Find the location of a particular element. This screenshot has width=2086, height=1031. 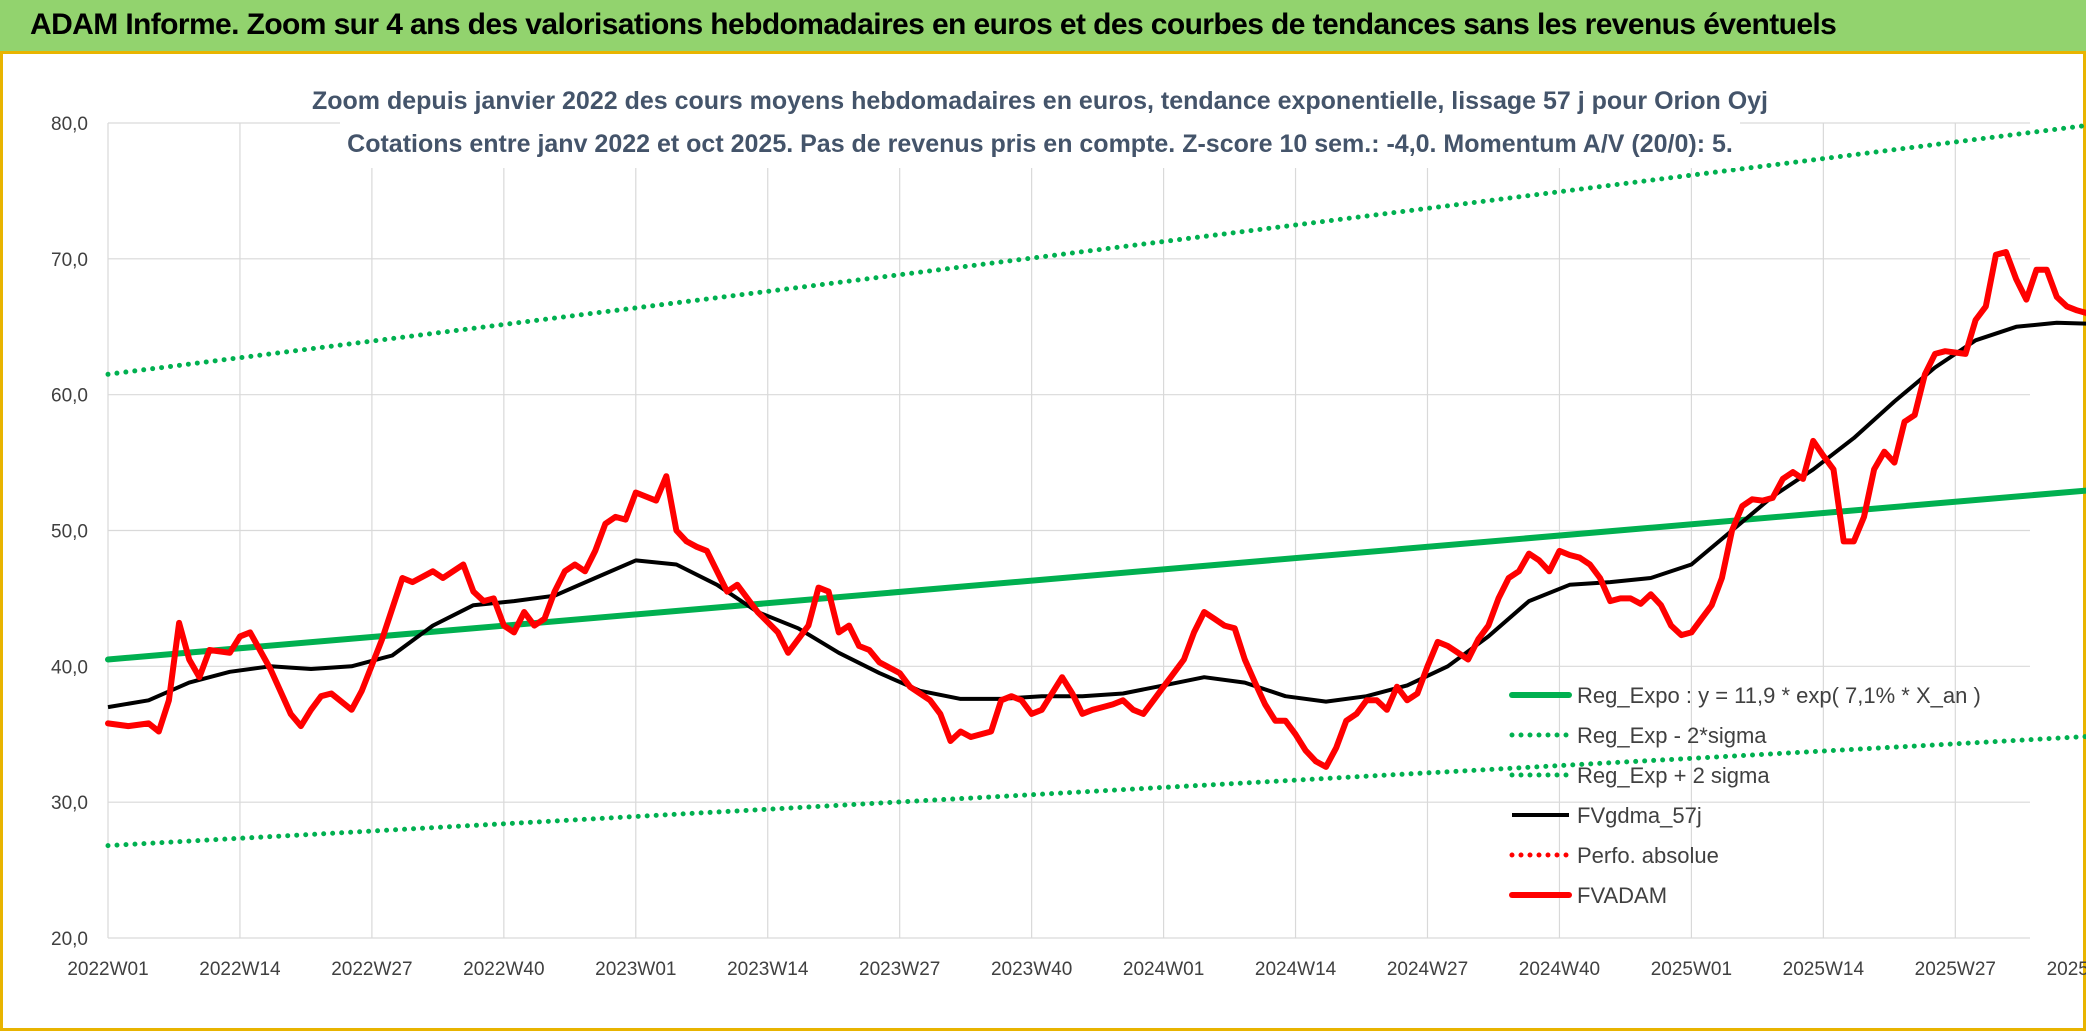

y-axis: 80,0 70,0 60,0 50,0 40,0 30,0 20,0 is located at coordinates (69, 532).